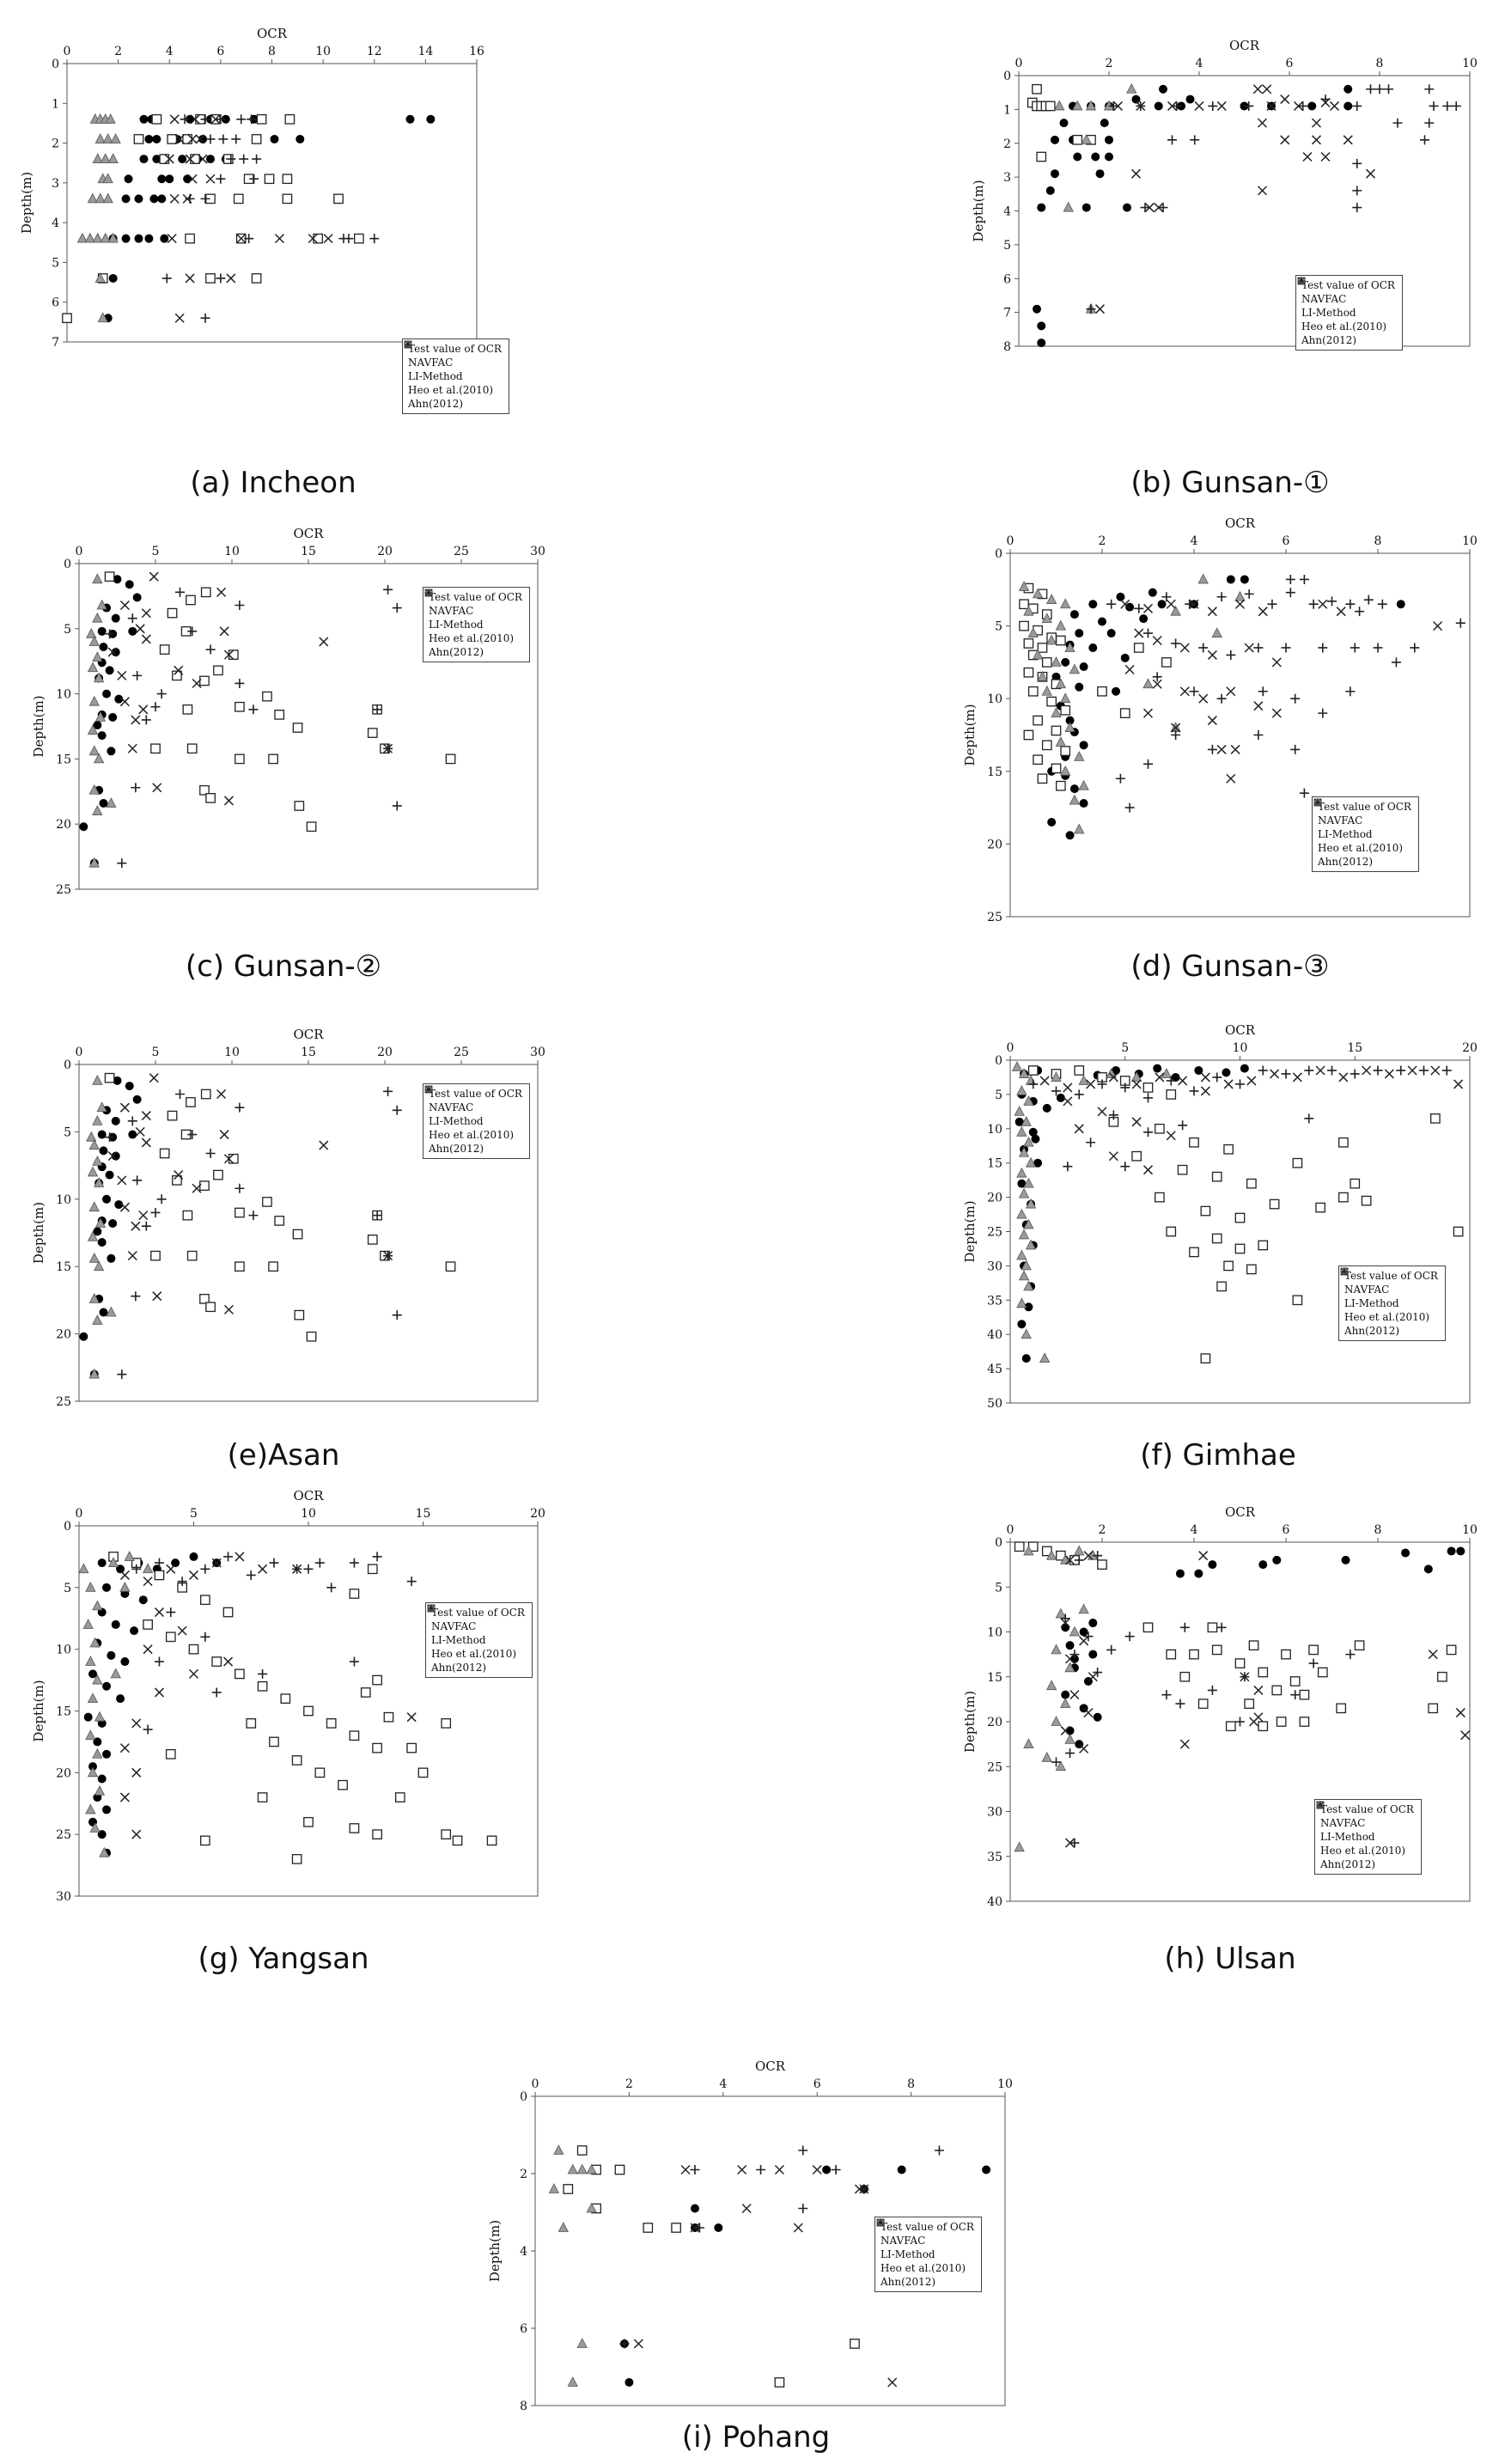 This screenshot has width=1505, height=2464. What do you see at coordinates (283, 966) in the screenshot?
I see `chart-caption: (c) Gunsan-②` at bounding box center [283, 966].